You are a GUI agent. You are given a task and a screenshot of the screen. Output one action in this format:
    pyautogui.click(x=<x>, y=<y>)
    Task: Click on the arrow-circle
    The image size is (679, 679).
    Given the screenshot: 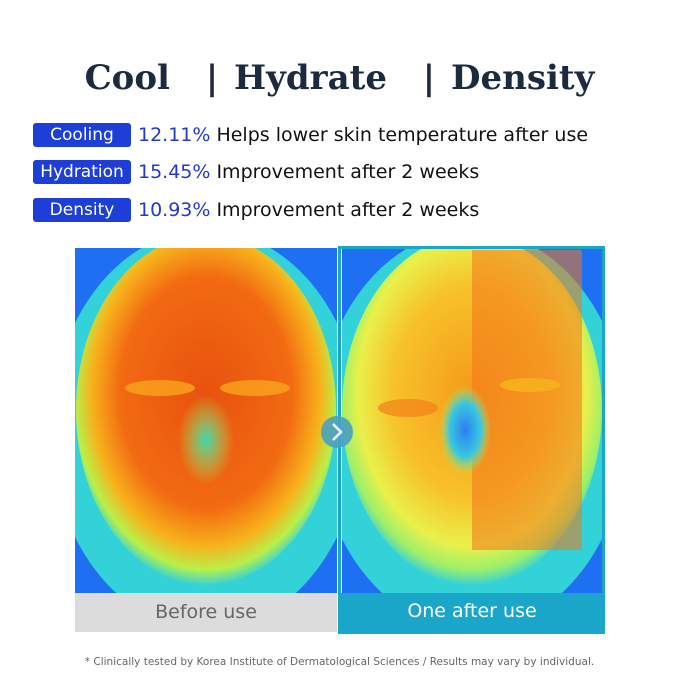 What is the action you would take?
    pyautogui.click(x=337, y=432)
    